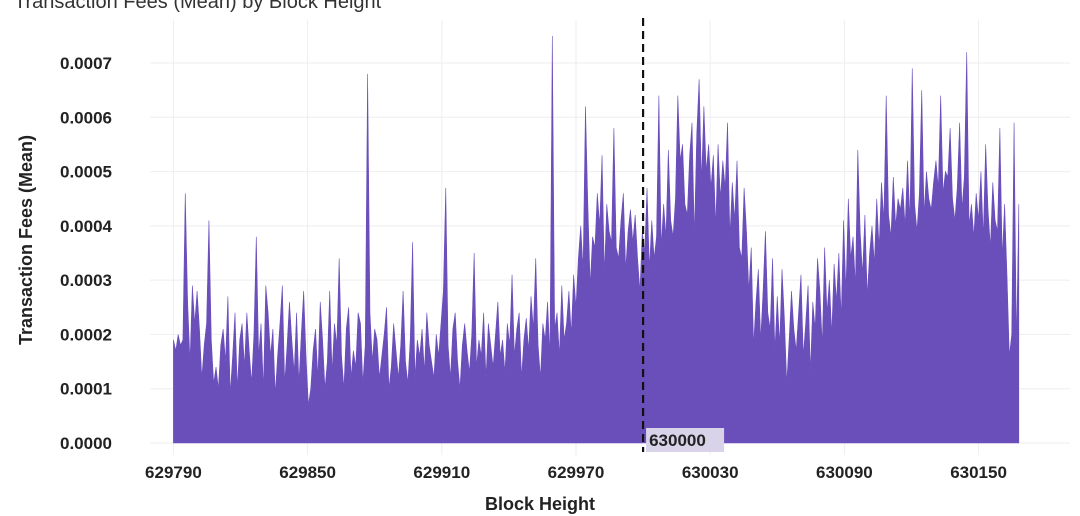 This screenshot has height=516, width=1080. What do you see at coordinates (26, 240) in the screenshot?
I see `y-axis-label: Transaction Fees (Mean)` at bounding box center [26, 240].